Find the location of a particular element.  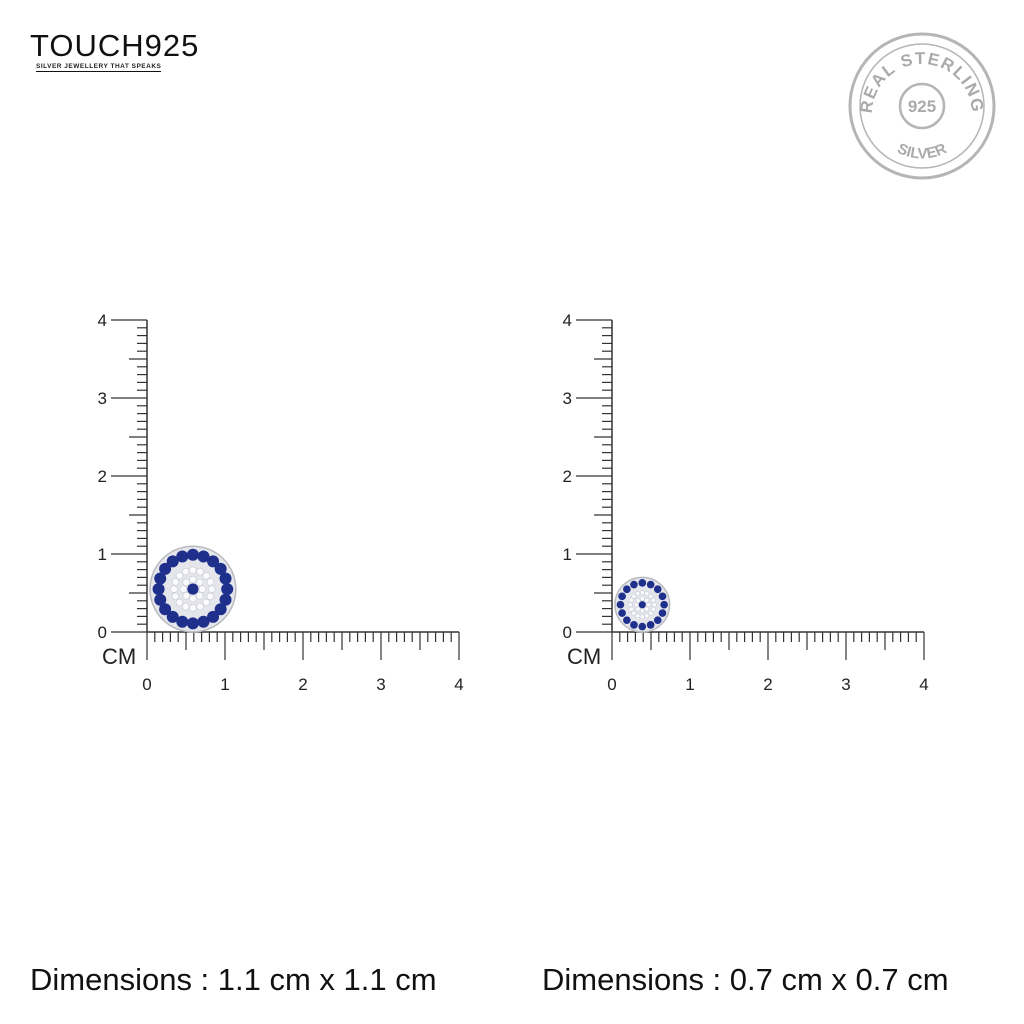

brand-tagline: SILVER JEWELLERY THAT SPEAKS is located at coordinates (99, 67).